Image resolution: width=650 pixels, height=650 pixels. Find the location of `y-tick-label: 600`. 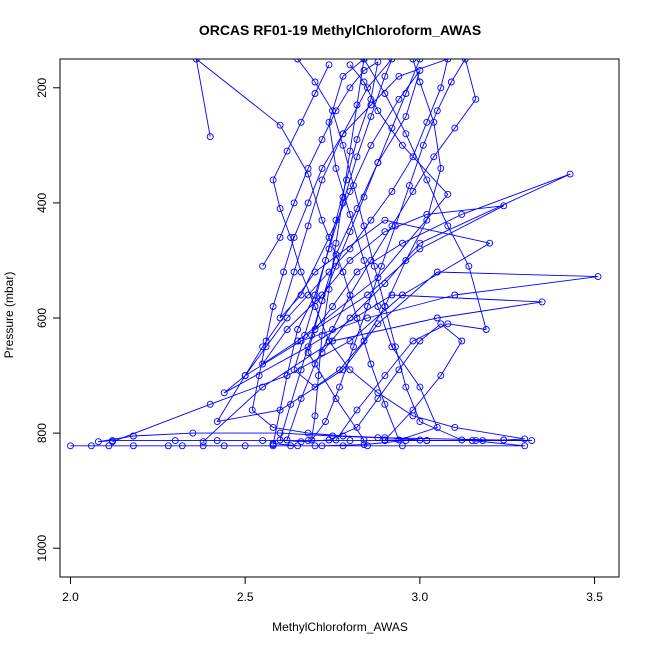

y-tick-label: 600 is located at coordinates (42, 318).